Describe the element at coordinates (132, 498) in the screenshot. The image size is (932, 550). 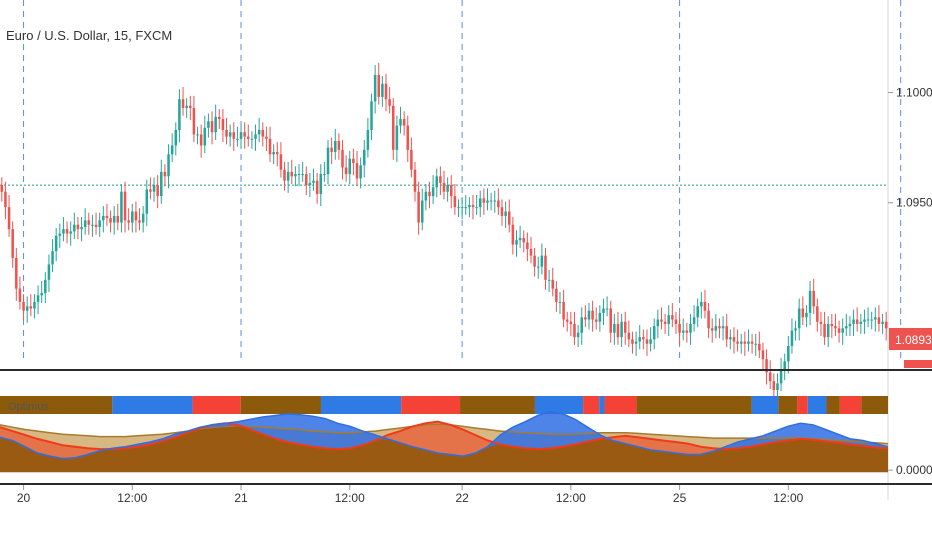
I see `time-tick-label: 12:00` at that location.